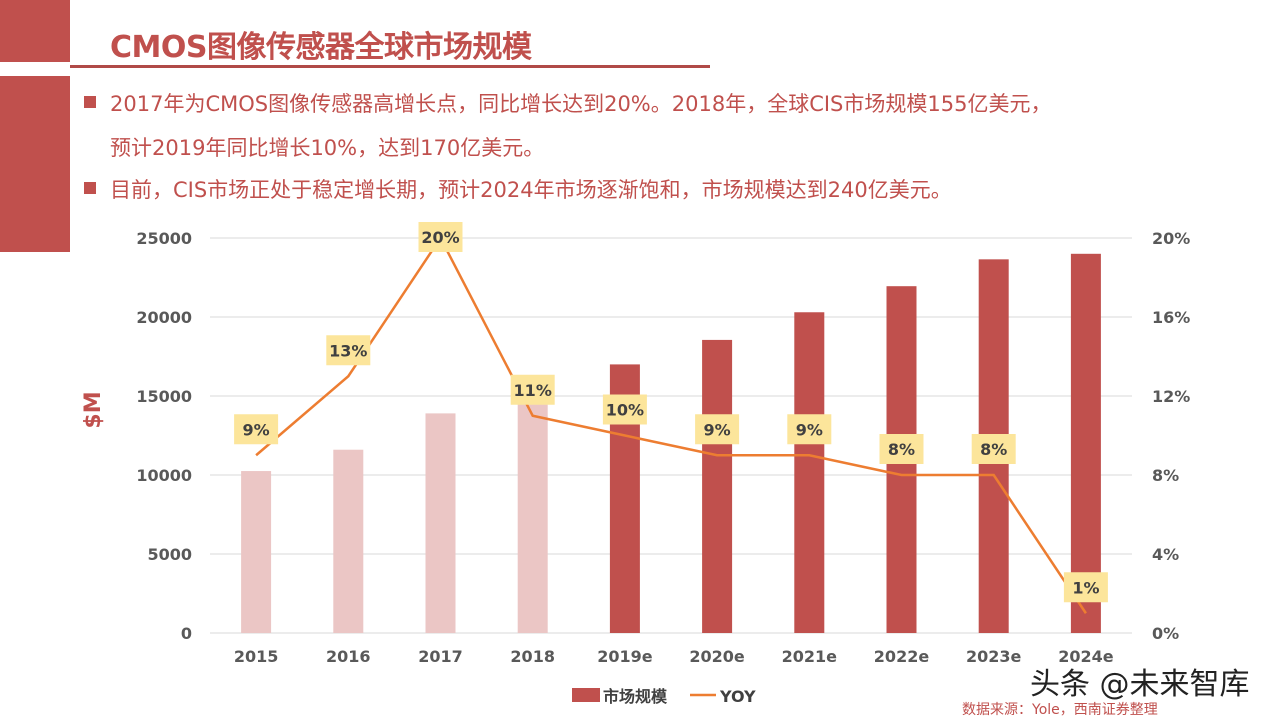 This screenshot has width=1280, height=720. Describe the element at coordinates (586, 695) in the screenshot. I see `legend-bar-swatch` at that location.